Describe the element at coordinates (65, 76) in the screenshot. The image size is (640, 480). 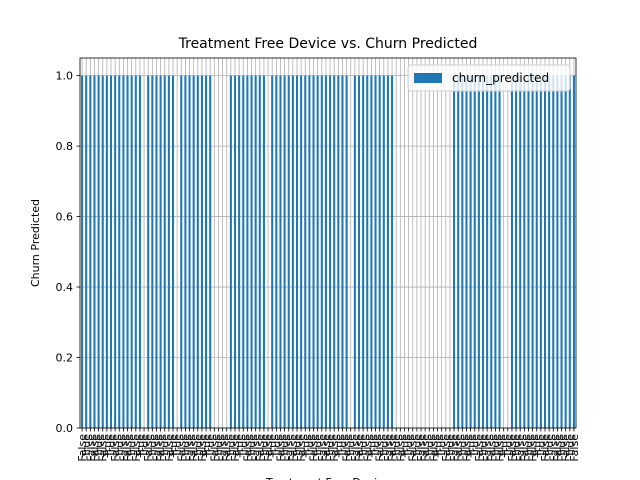
I see `y-tick-label: 1.0` at that location.